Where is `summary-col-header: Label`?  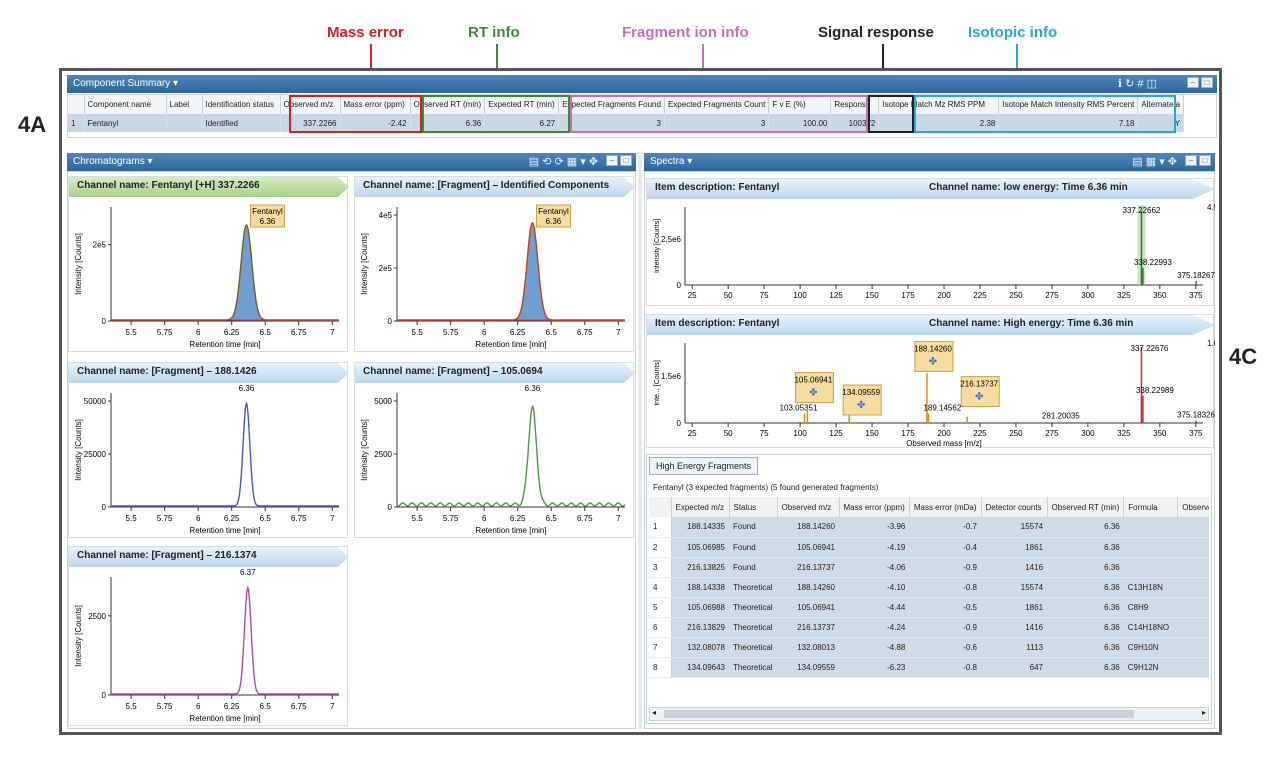 summary-col-header: Label is located at coordinates (184, 104).